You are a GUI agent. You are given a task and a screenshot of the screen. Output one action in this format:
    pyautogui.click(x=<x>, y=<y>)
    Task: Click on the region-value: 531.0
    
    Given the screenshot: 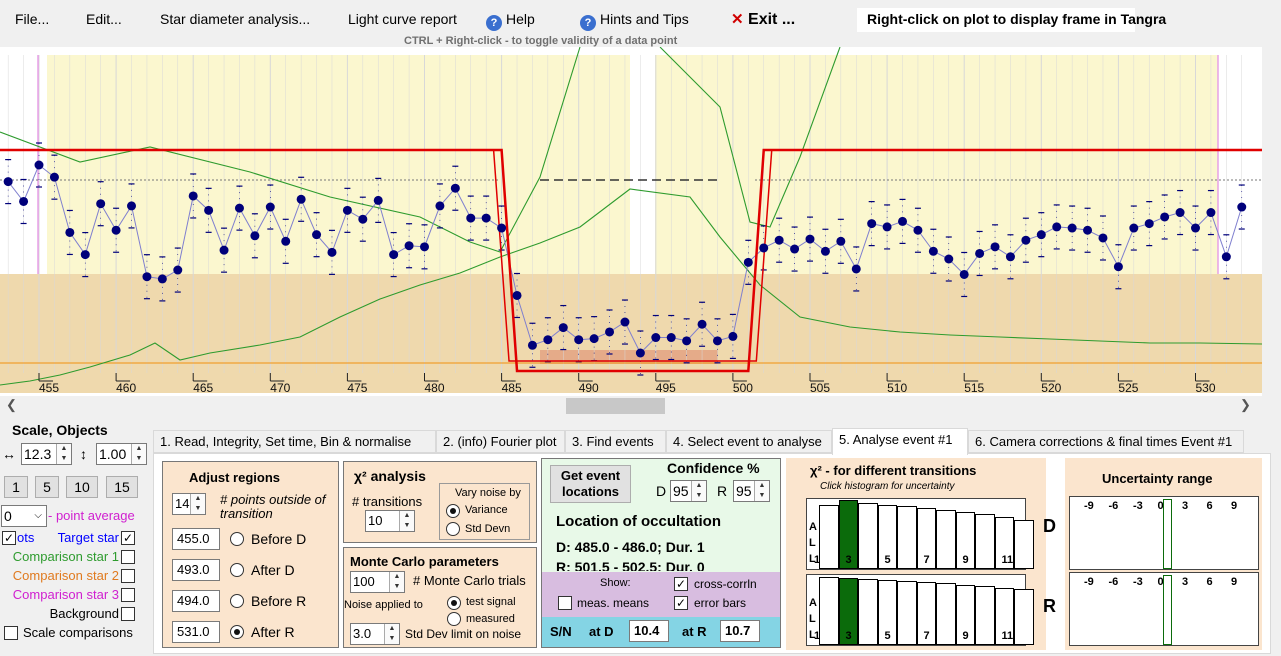 What is the action you would take?
    pyautogui.click(x=196, y=632)
    